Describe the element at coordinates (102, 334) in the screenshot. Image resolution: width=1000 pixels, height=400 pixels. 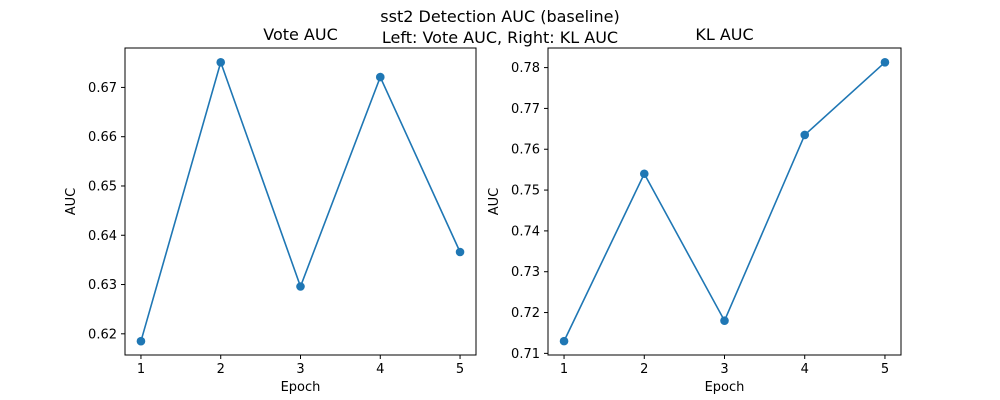
I see `vote-y-tick-label: 0.62` at that location.